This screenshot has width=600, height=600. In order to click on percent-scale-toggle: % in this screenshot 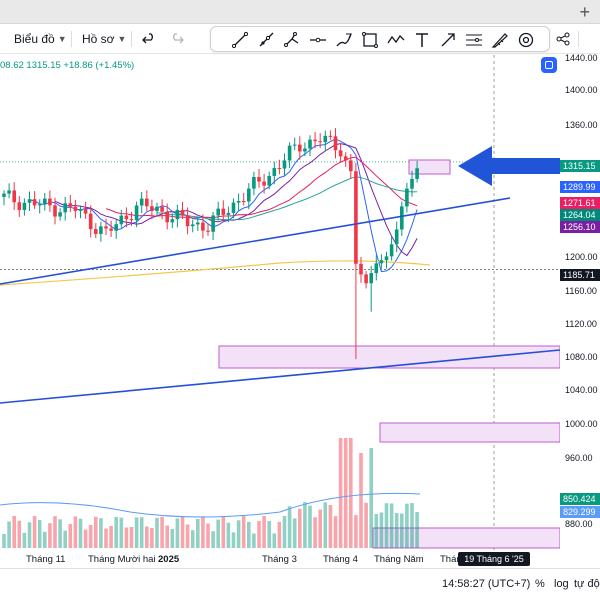, I will do `click(540, 584)`.